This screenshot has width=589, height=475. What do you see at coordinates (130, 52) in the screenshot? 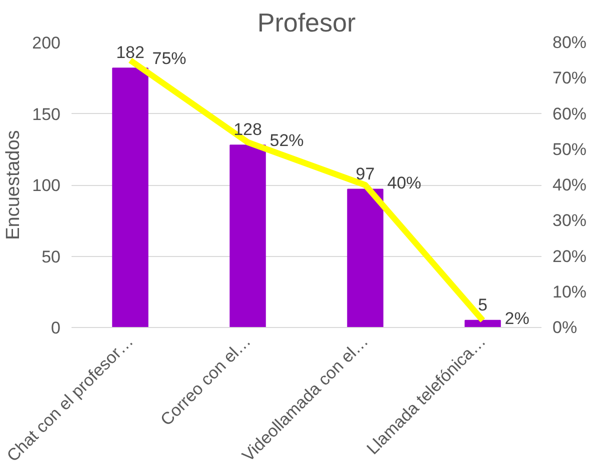
I see `data-label: 182` at bounding box center [130, 52].